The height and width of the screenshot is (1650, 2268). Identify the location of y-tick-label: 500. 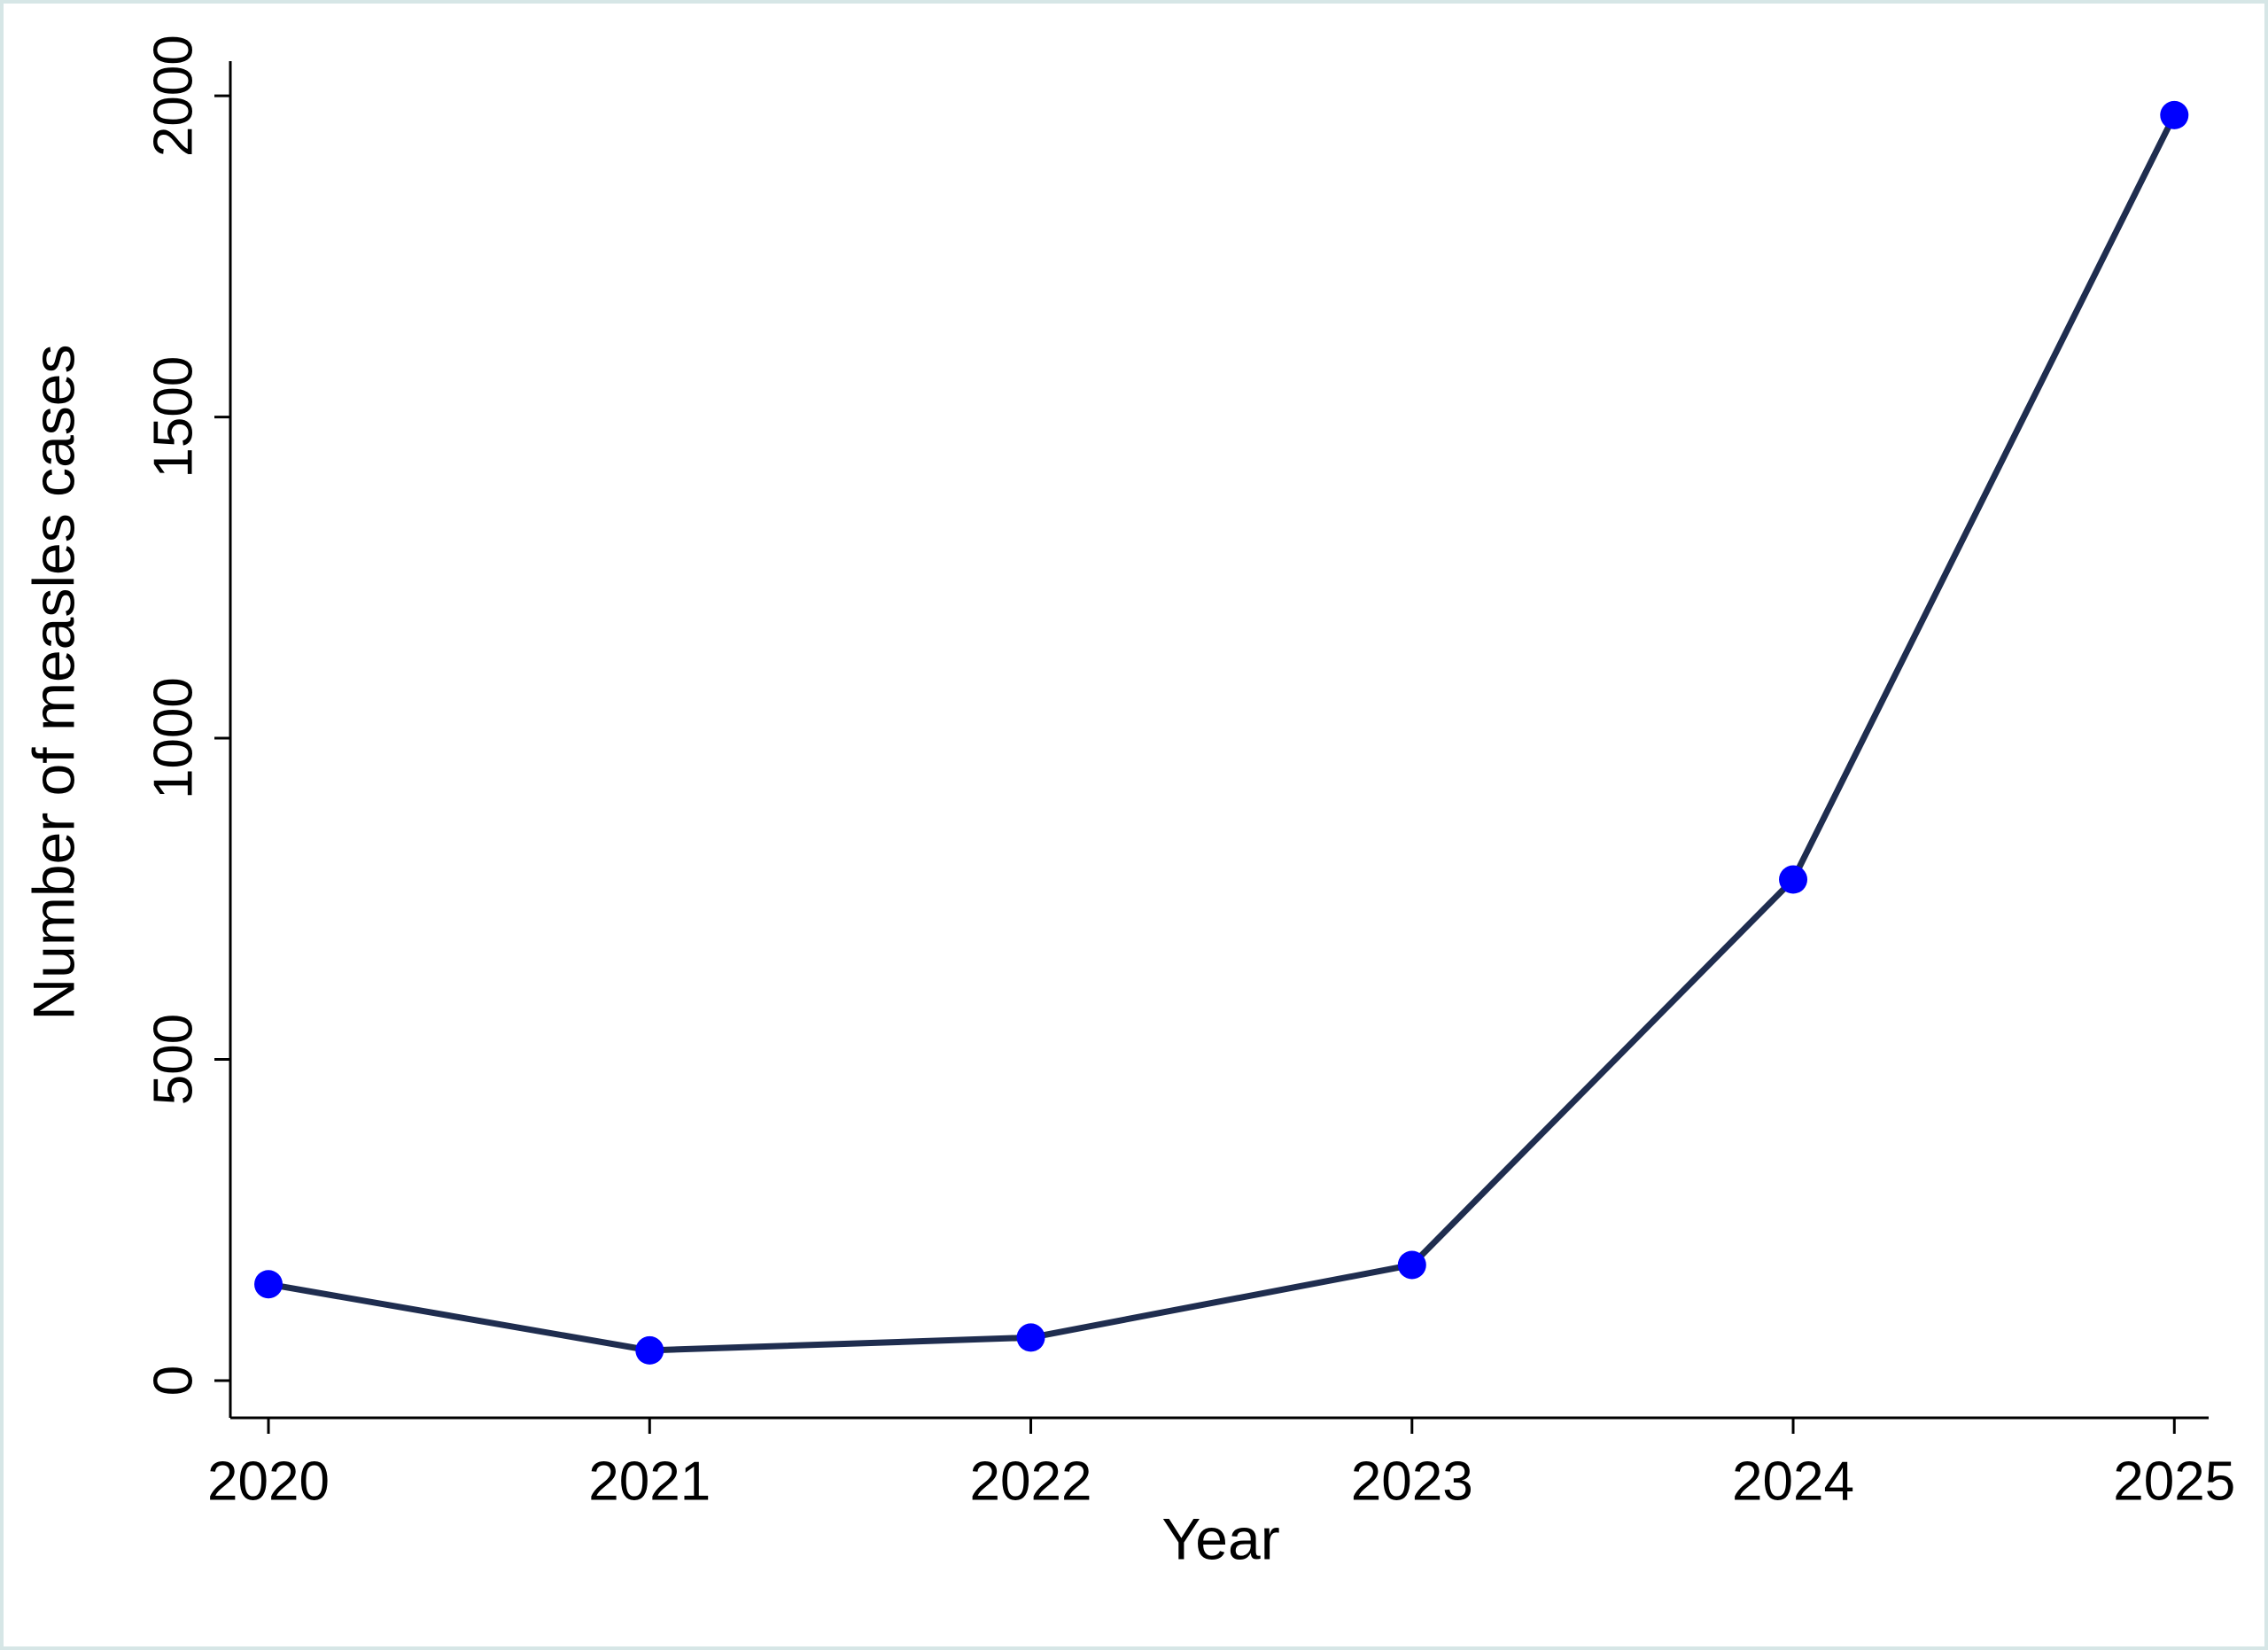
(173, 1059).